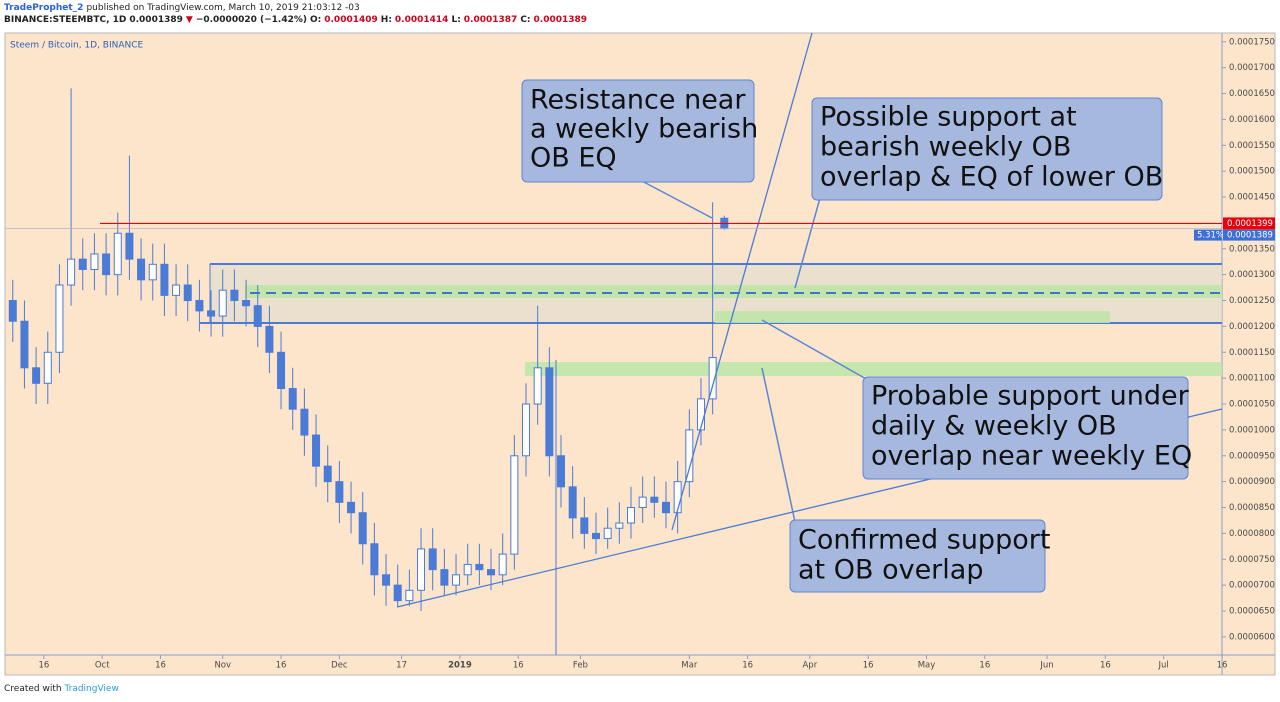  Describe the element at coordinates (44, 8) in the screenshot. I see `author: TradeProphet_2` at that location.